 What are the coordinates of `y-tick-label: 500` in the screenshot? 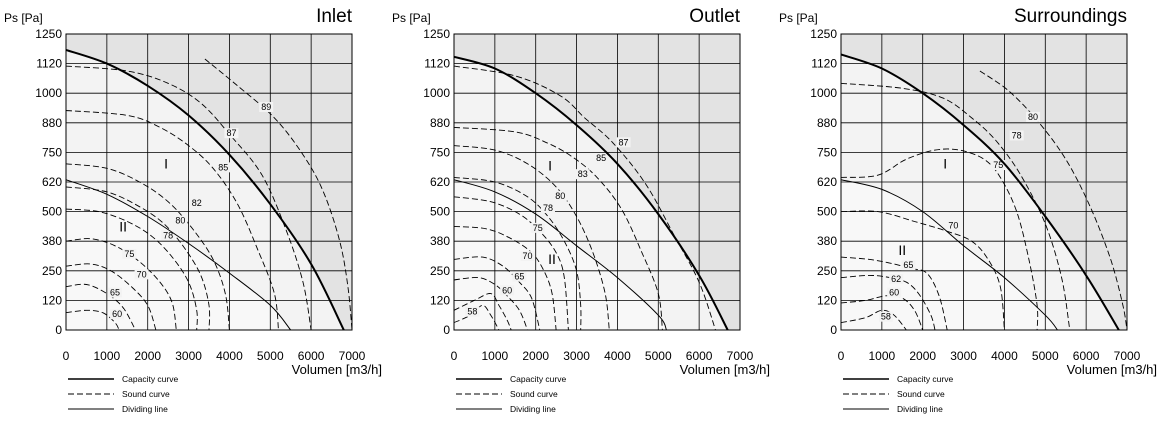 It's located at (440, 212).